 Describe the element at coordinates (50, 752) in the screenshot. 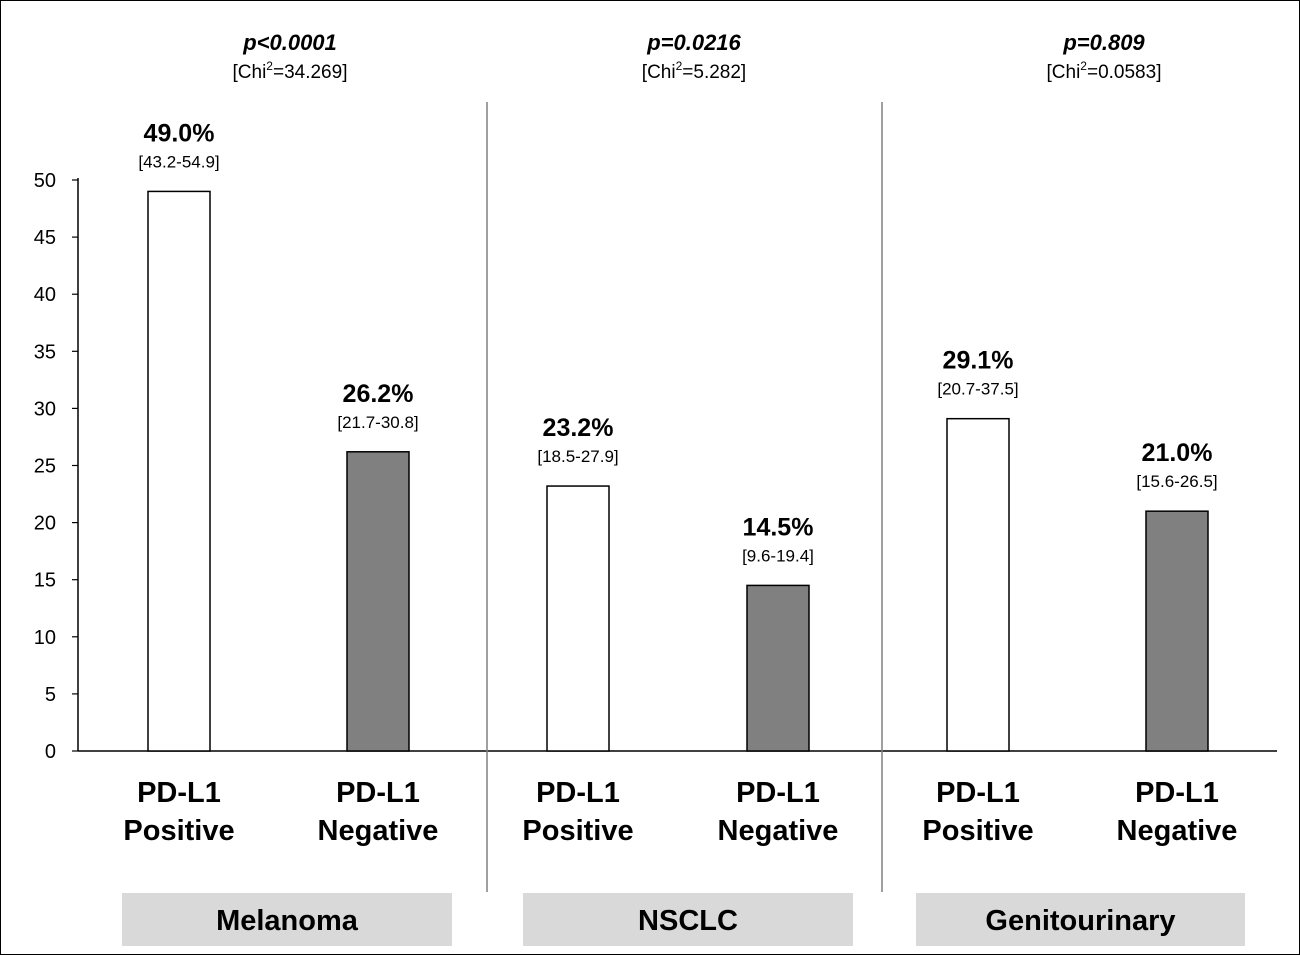

I see `y-tick-label: 0` at that location.